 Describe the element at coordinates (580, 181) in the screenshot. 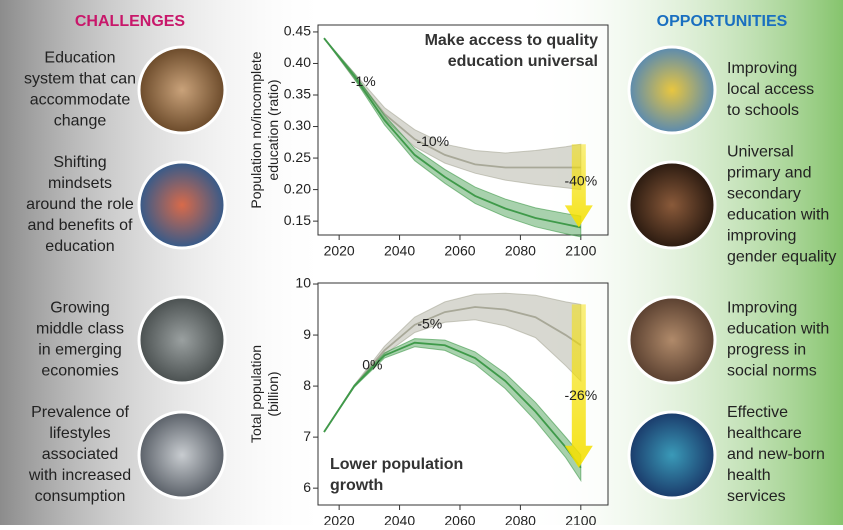

I see `annotation: -40%` at that location.